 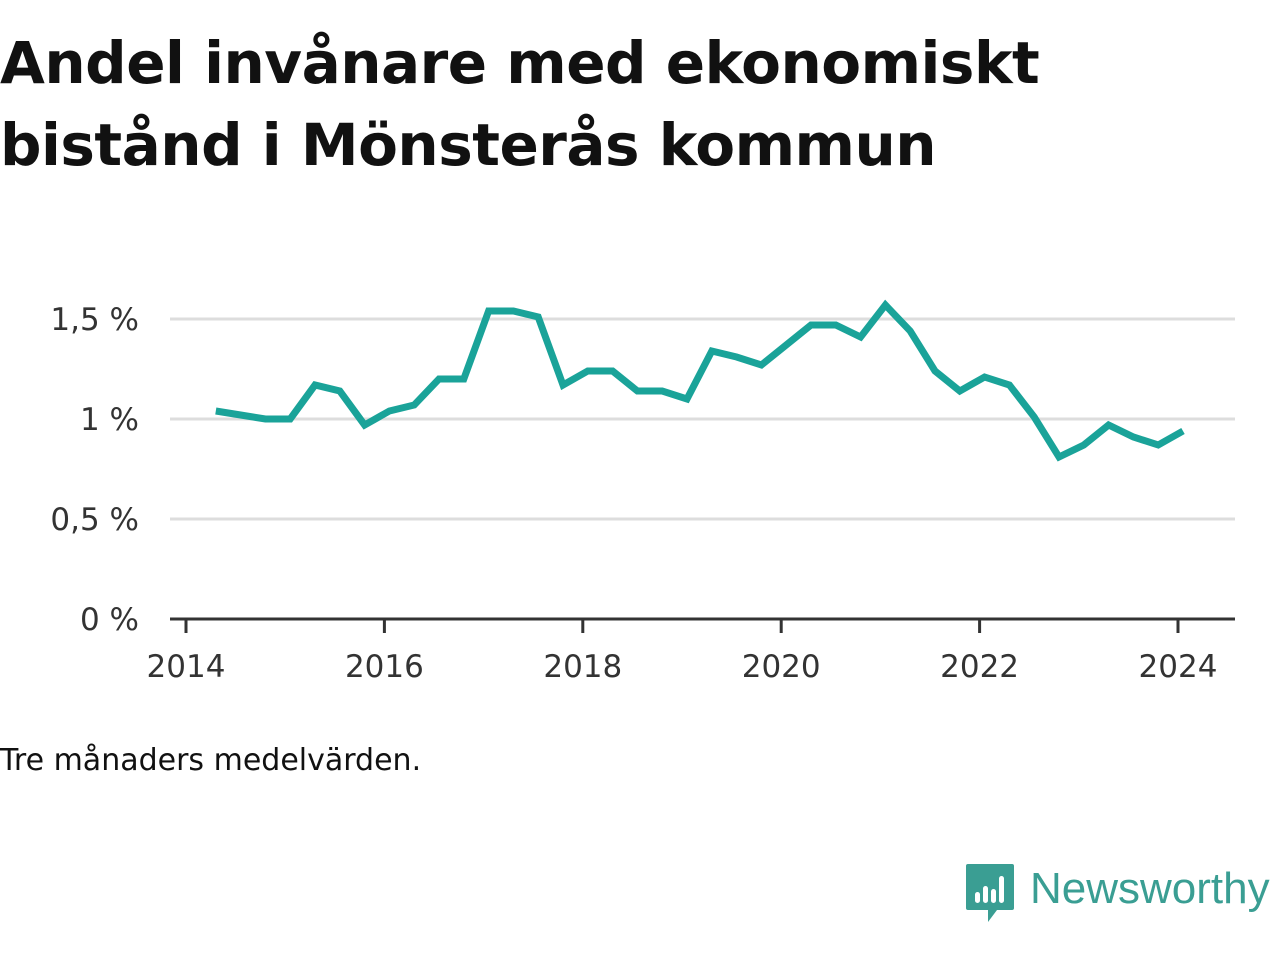 I want to click on brand: Newsworthy, so click(x=1117, y=894).